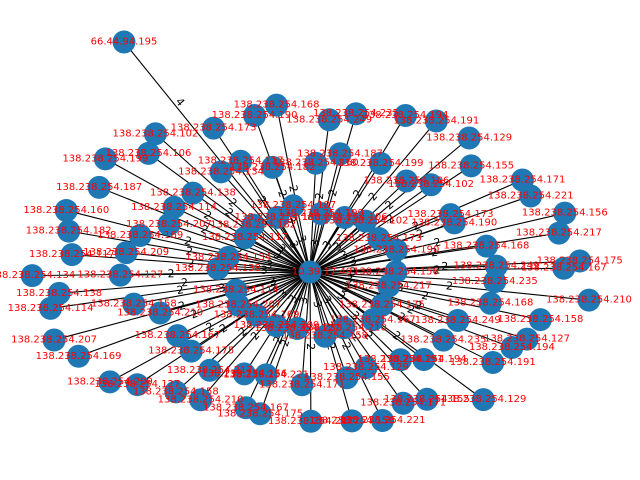  I want to click on node-label: 138.238.254.127, so click(297, 328).